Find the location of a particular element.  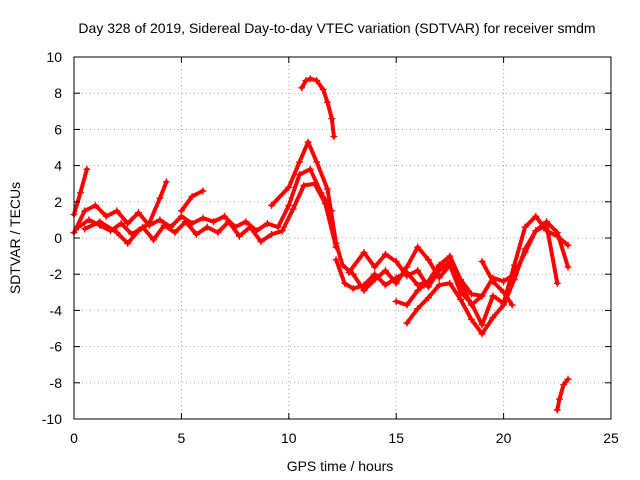

x-tick-label: 10 is located at coordinates (289, 438).